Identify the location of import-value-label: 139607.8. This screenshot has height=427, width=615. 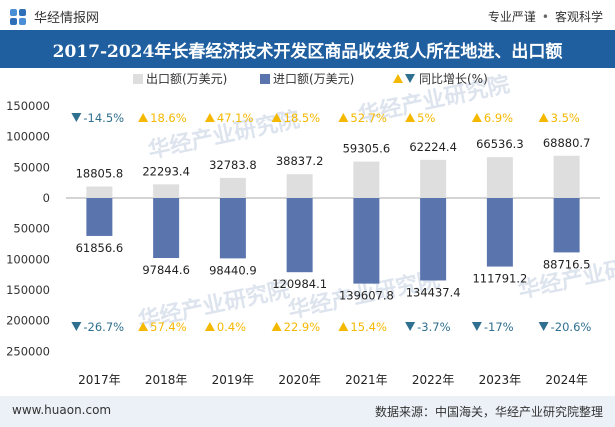
(366, 296).